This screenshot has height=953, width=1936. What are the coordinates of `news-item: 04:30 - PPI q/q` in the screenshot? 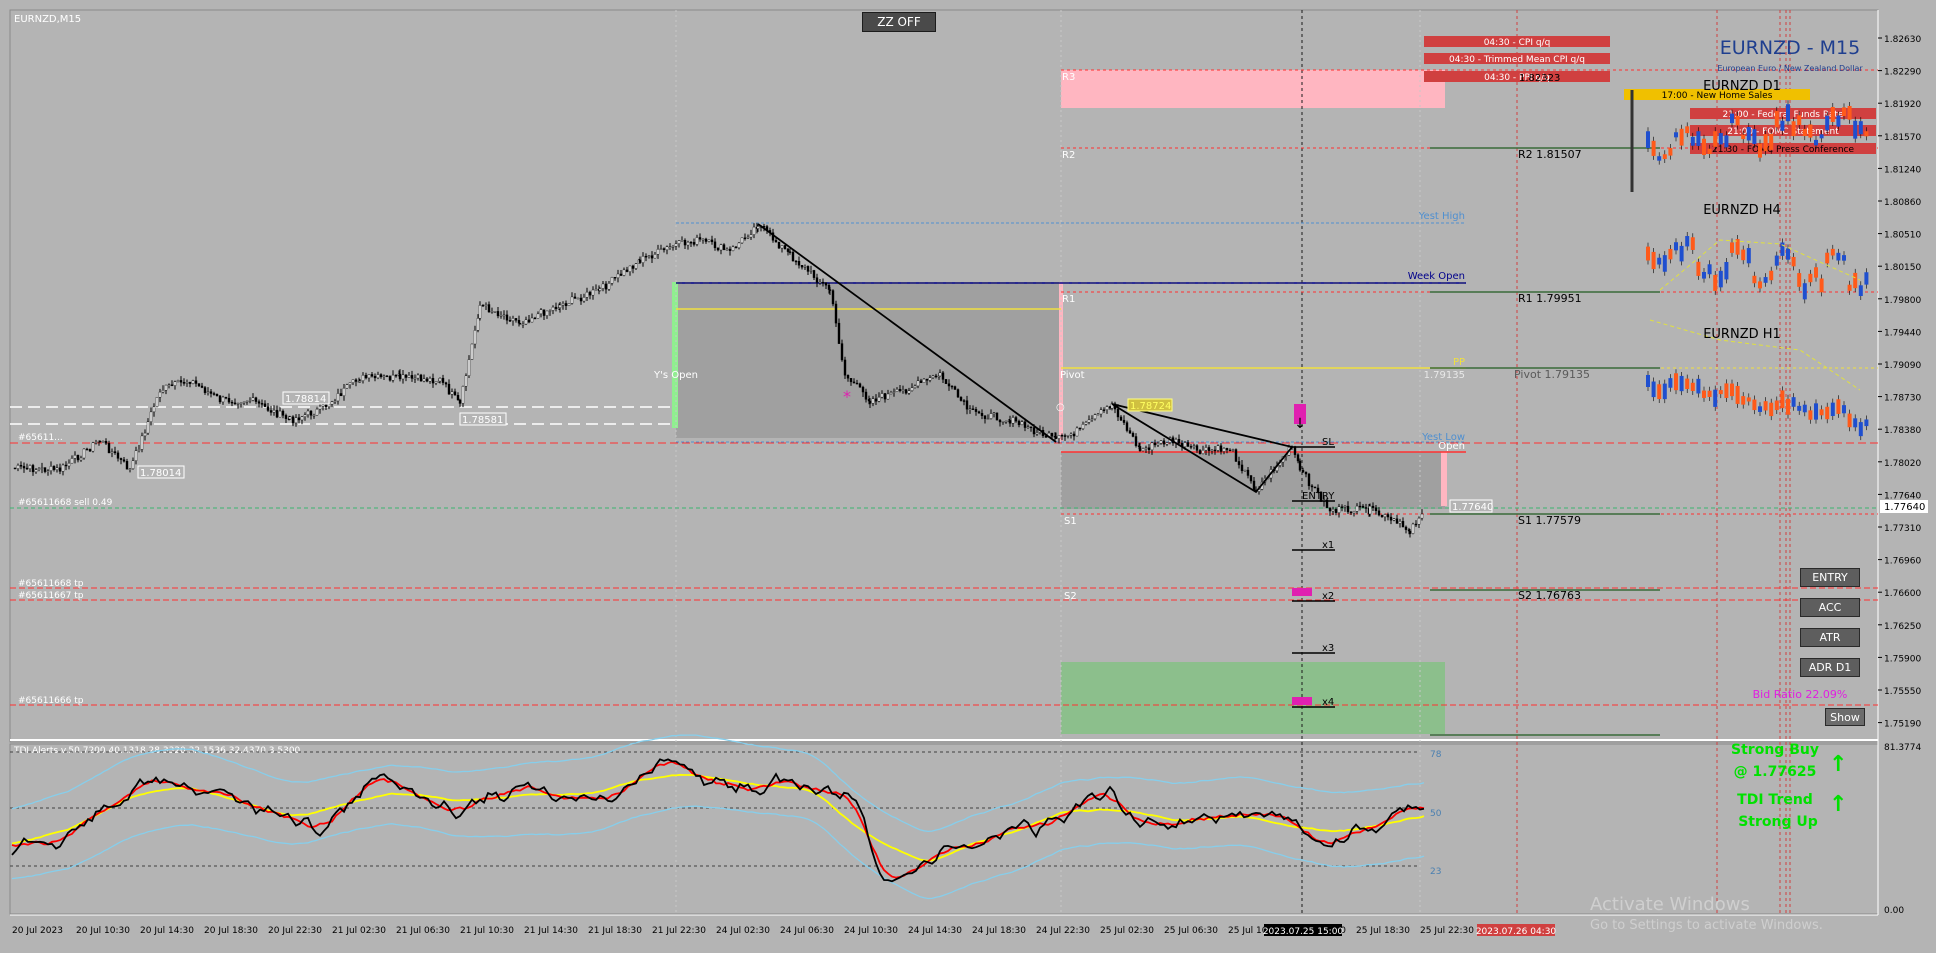 It's located at (1517, 78).